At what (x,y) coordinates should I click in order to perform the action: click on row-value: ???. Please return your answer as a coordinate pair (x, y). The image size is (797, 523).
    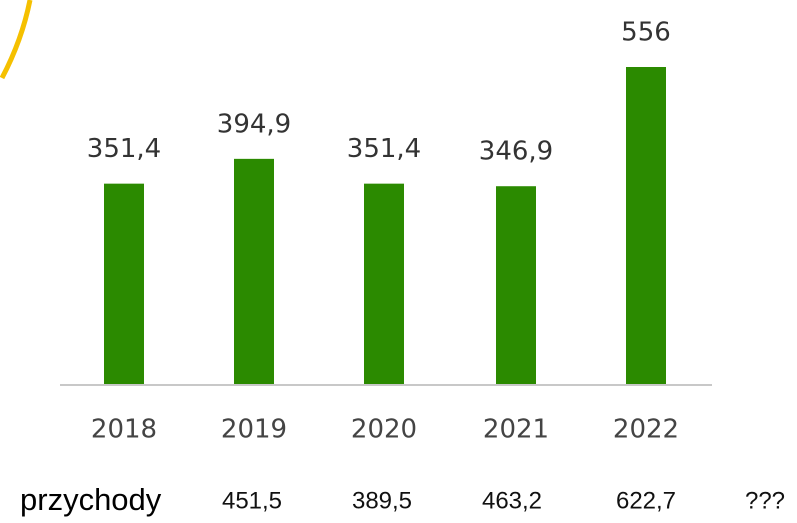
    Looking at the image, I should click on (765, 500).